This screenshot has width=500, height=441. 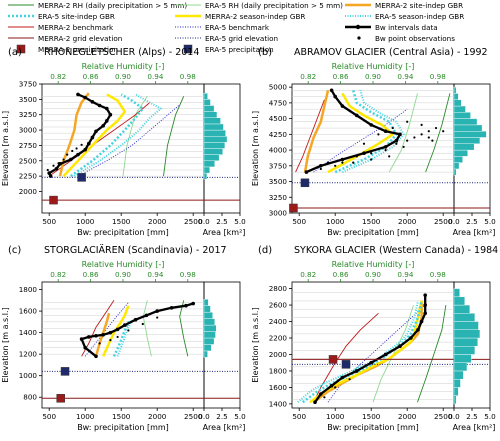 I want to click on era-benchmark-line, so click(x=106, y=329).